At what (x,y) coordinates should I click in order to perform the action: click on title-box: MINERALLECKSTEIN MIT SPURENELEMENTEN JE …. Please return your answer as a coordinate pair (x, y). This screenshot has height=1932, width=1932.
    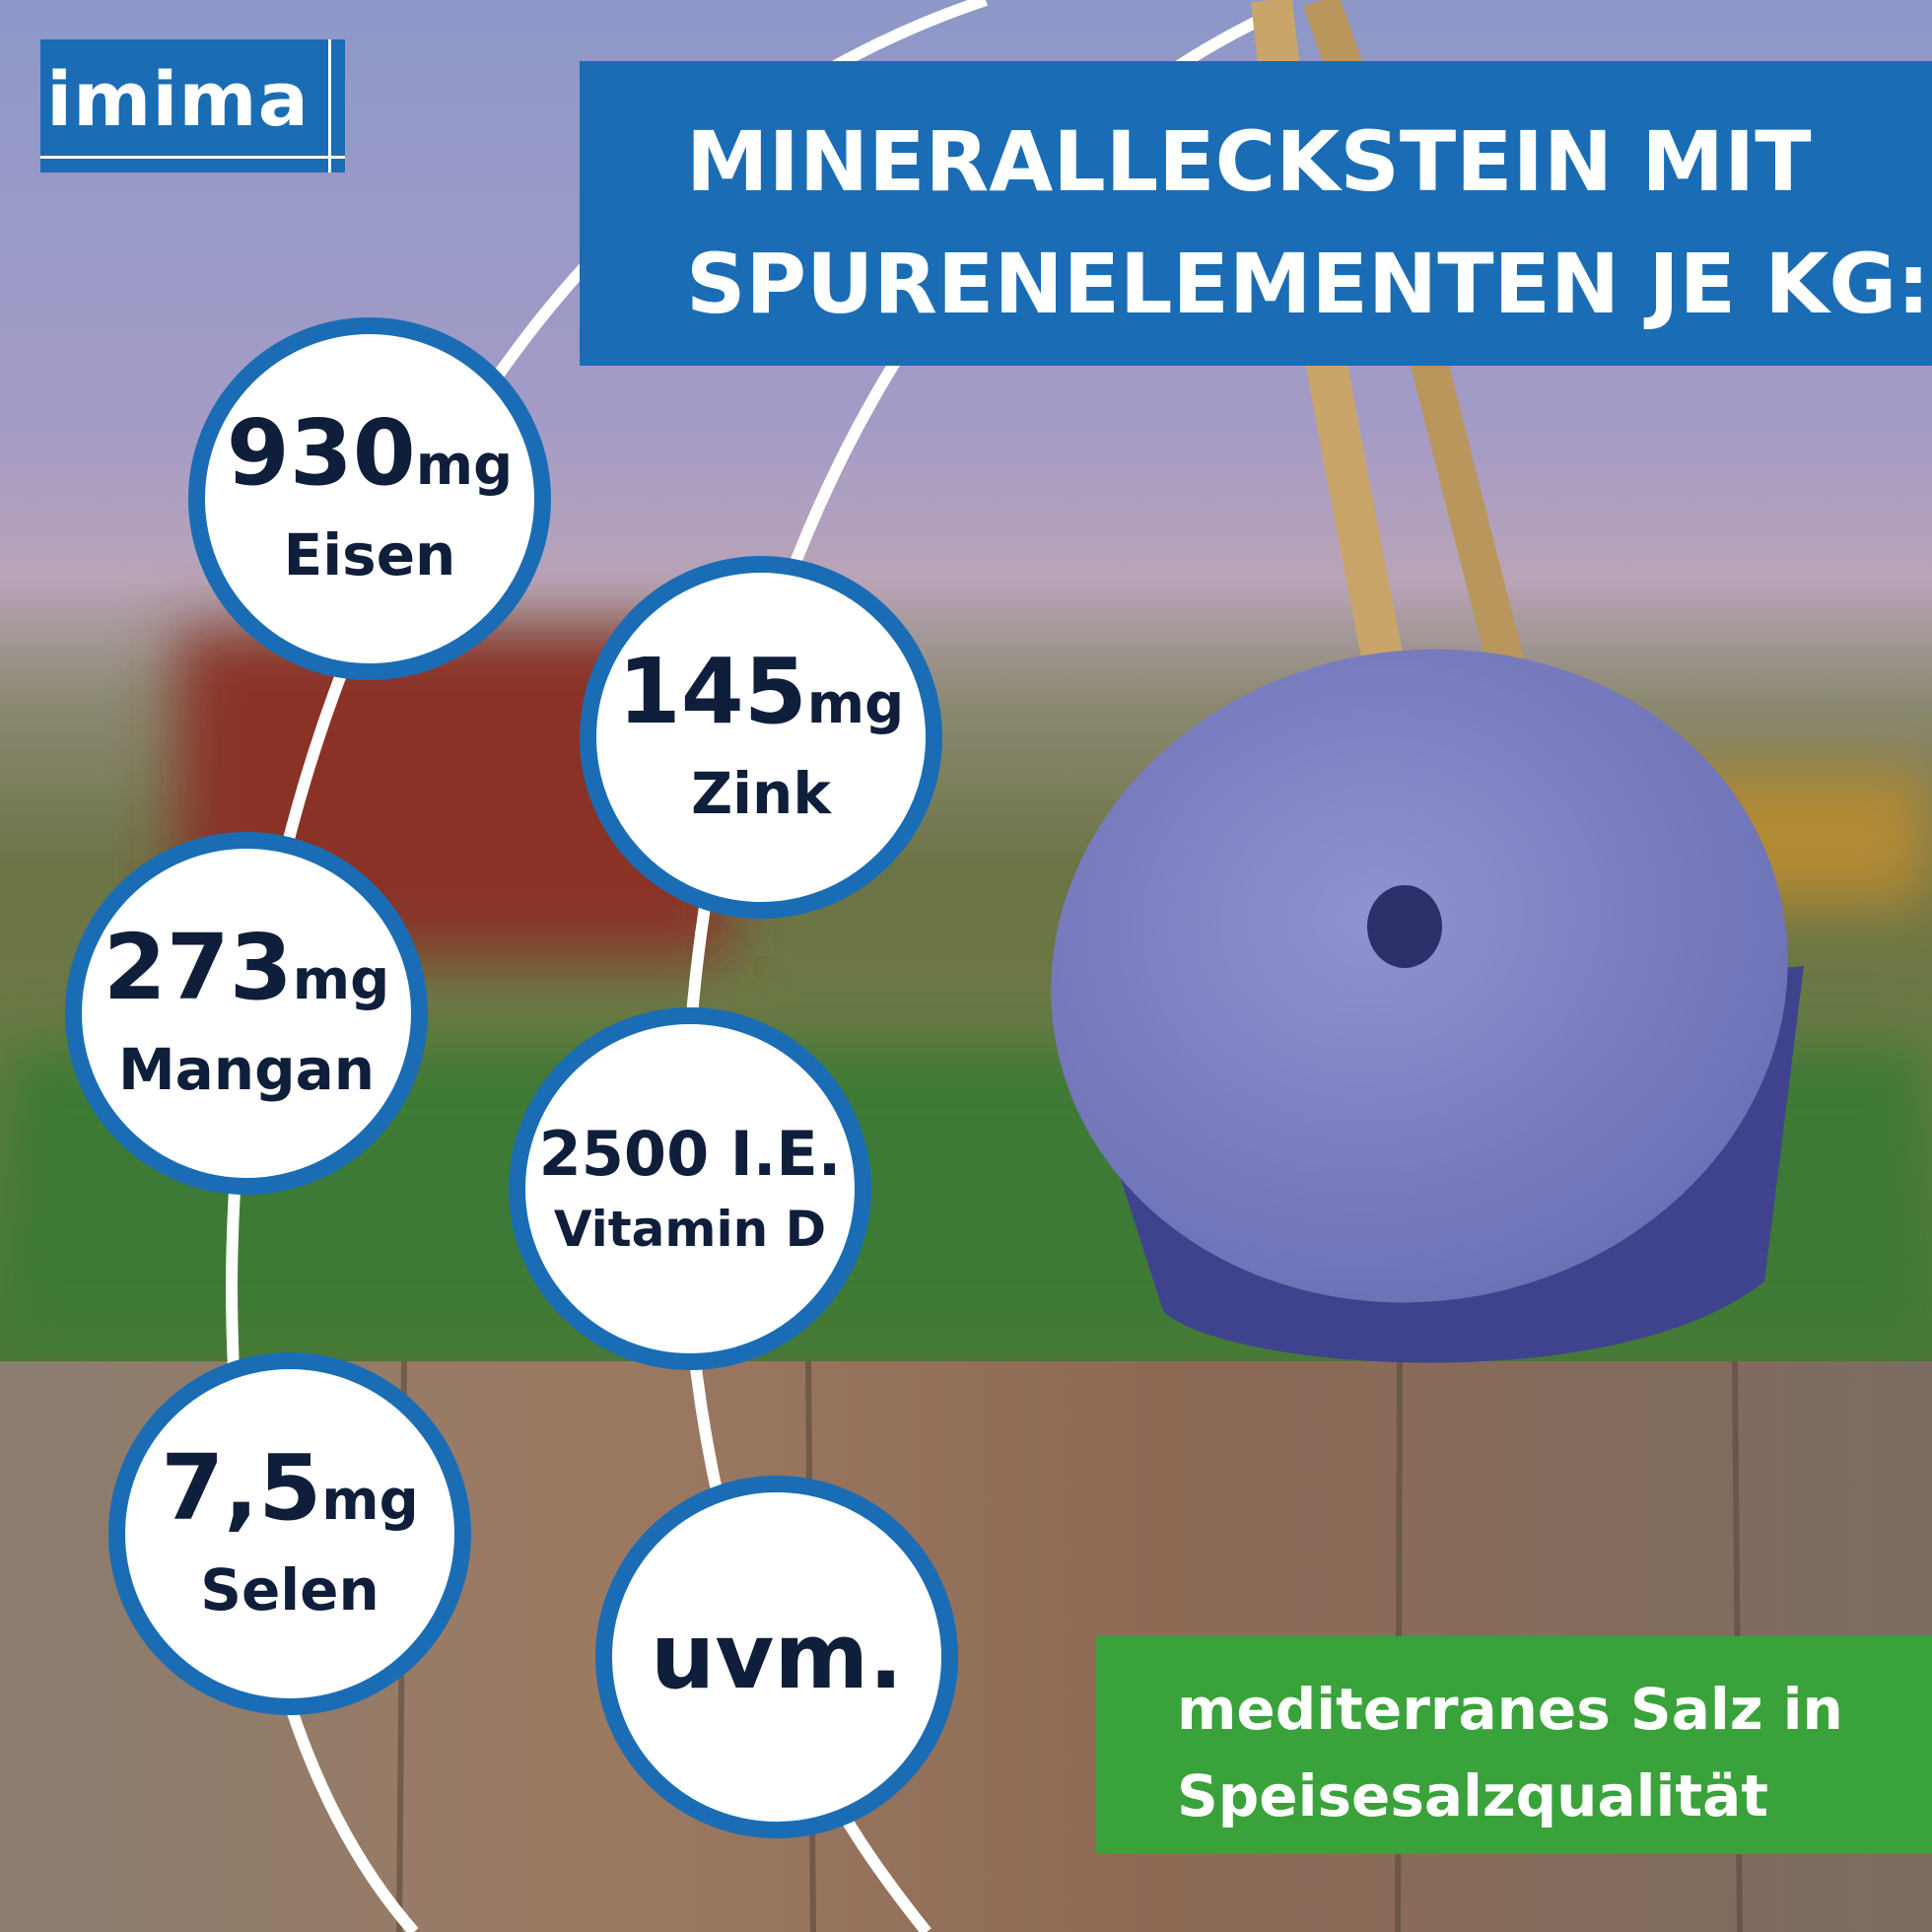
    Looking at the image, I should click on (1256, 214).